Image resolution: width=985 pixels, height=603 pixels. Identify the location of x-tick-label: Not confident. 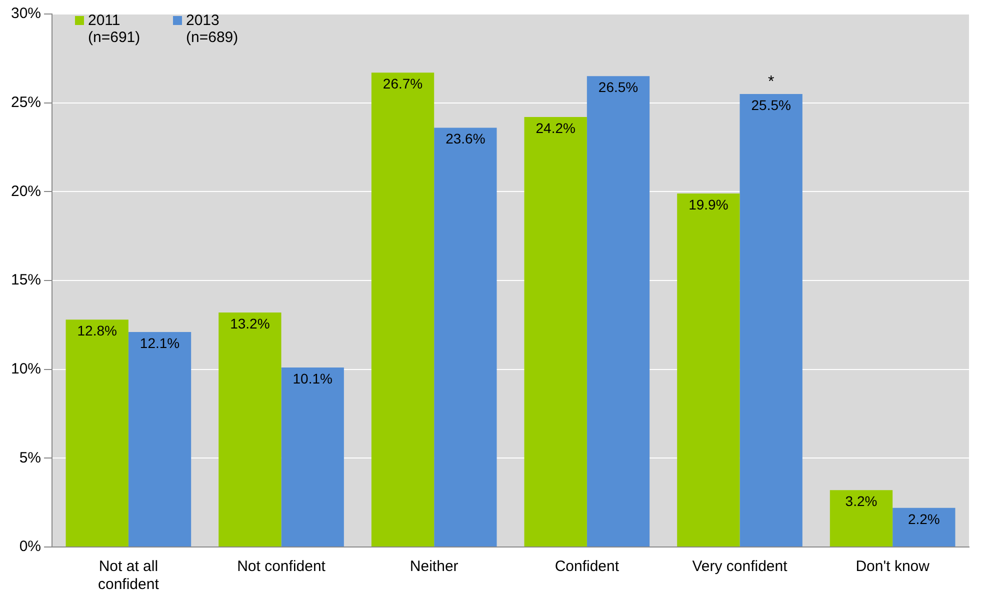
(281, 567).